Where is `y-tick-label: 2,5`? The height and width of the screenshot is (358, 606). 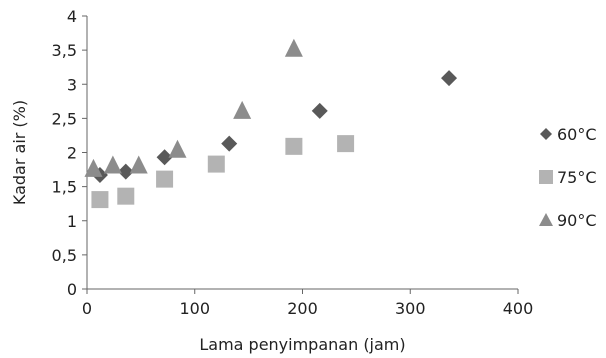
y-tick-label: 2,5 is located at coordinates (64, 118).